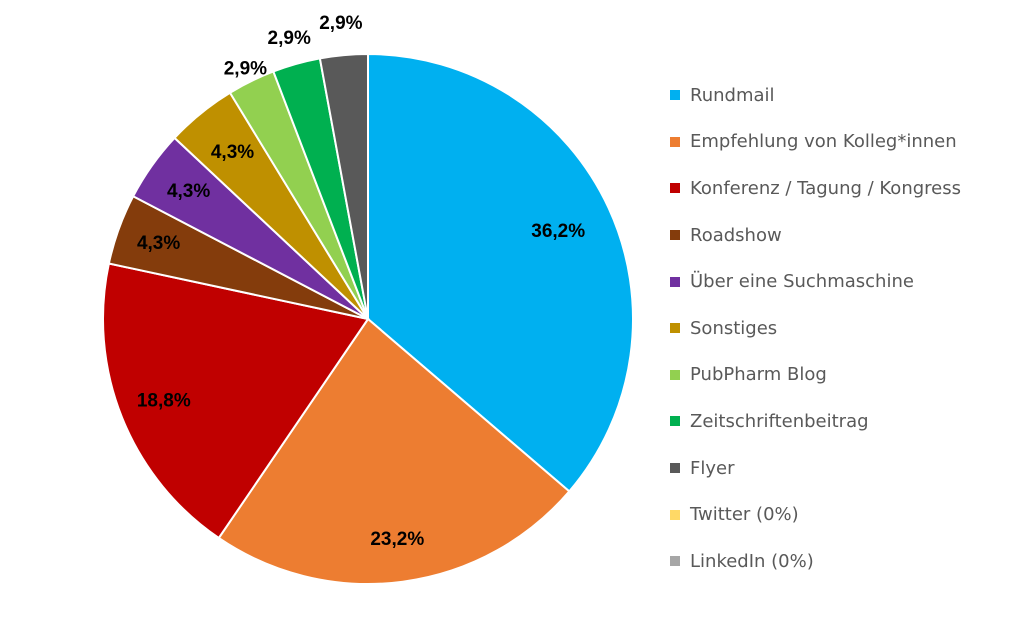 The image size is (1013, 635). Describe the element at coordinates (164, 400) in the screenshot. I see `data-label-2: 18,8%` at that location.